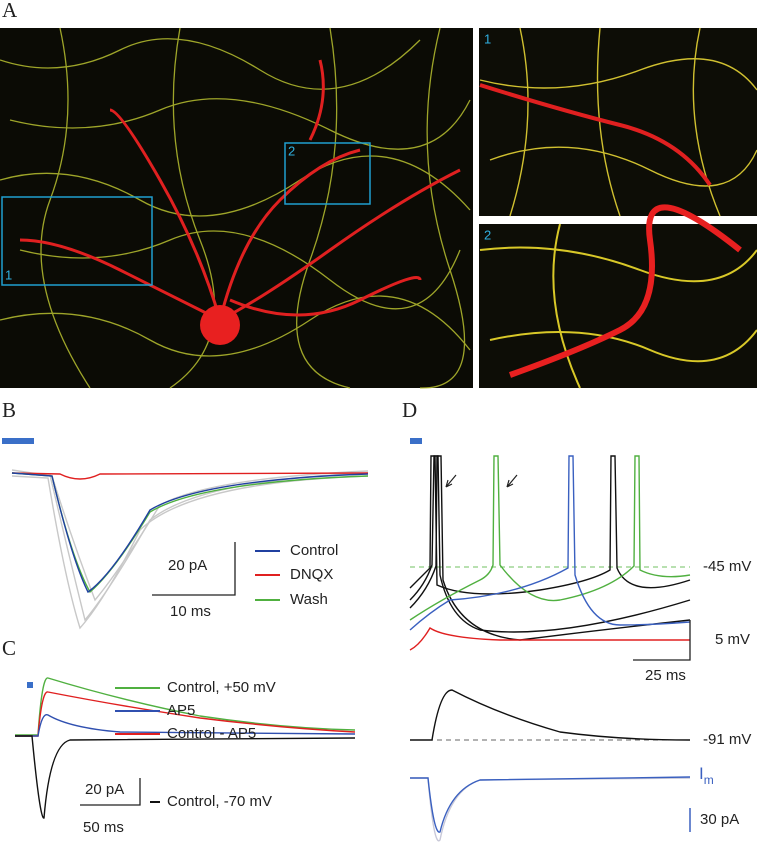 This screenshot has width=757, height=853. Describe the element at coordinates (709, 780) in the screenshot. I see `current-subscript: m` at that location.